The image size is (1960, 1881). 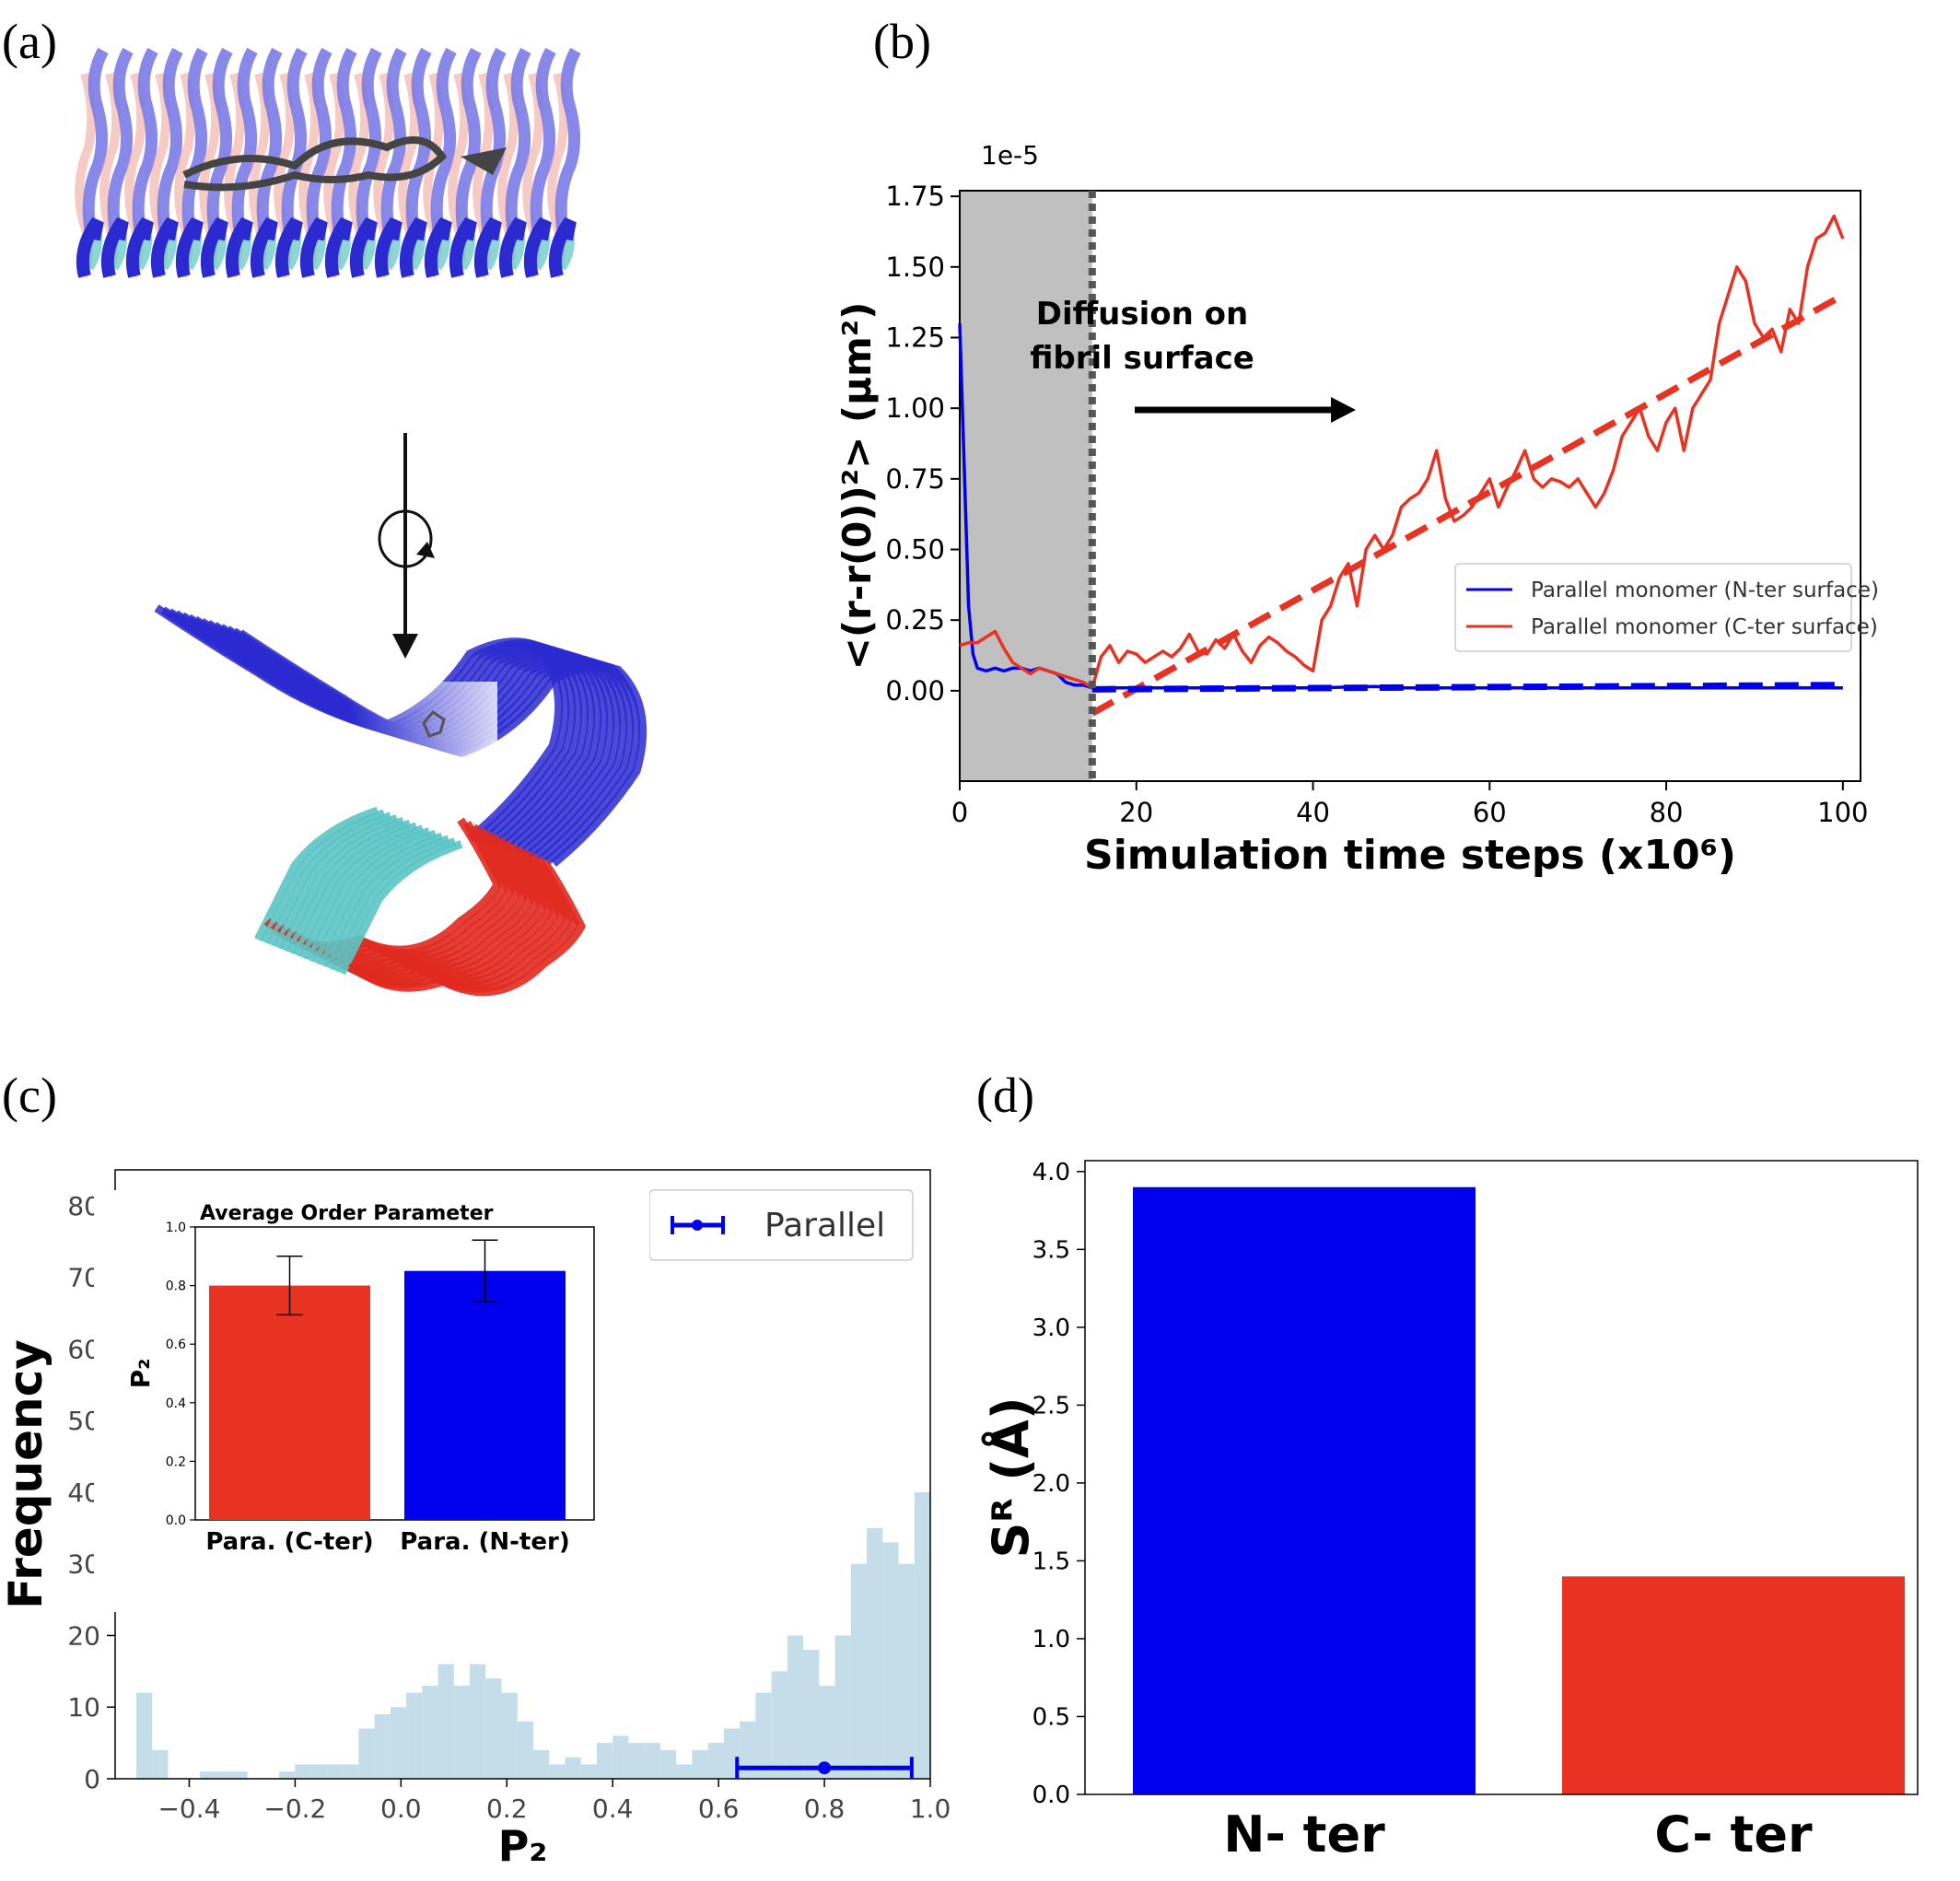 I want to click on y-tick-label: 0.5, so click(x=1051, y=1717).